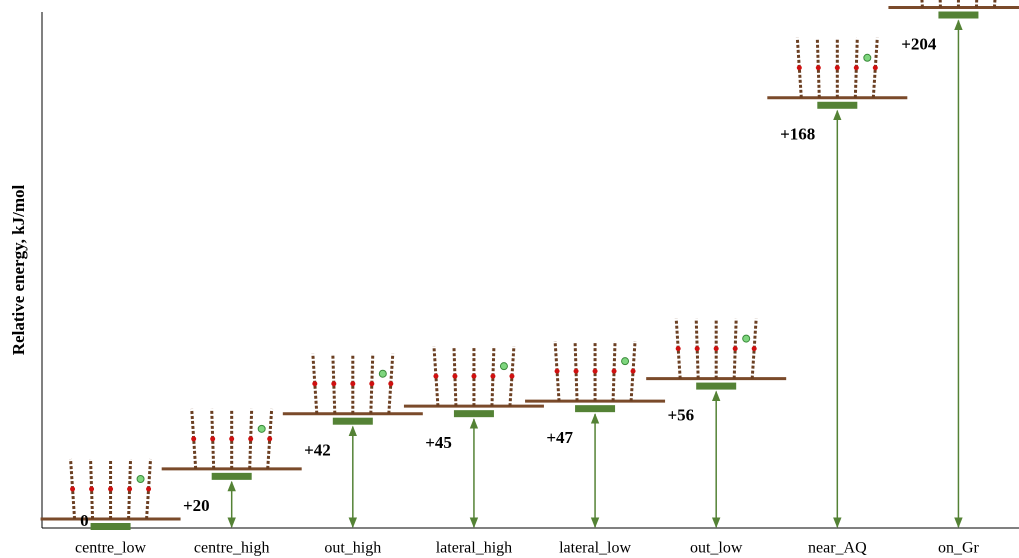 This screenshot has width=1019, height=558. What do you see at coordinates (595, 548) in the screenshot?
I see `x-tick-label: lateral_low` at bounding box center [595, 548].